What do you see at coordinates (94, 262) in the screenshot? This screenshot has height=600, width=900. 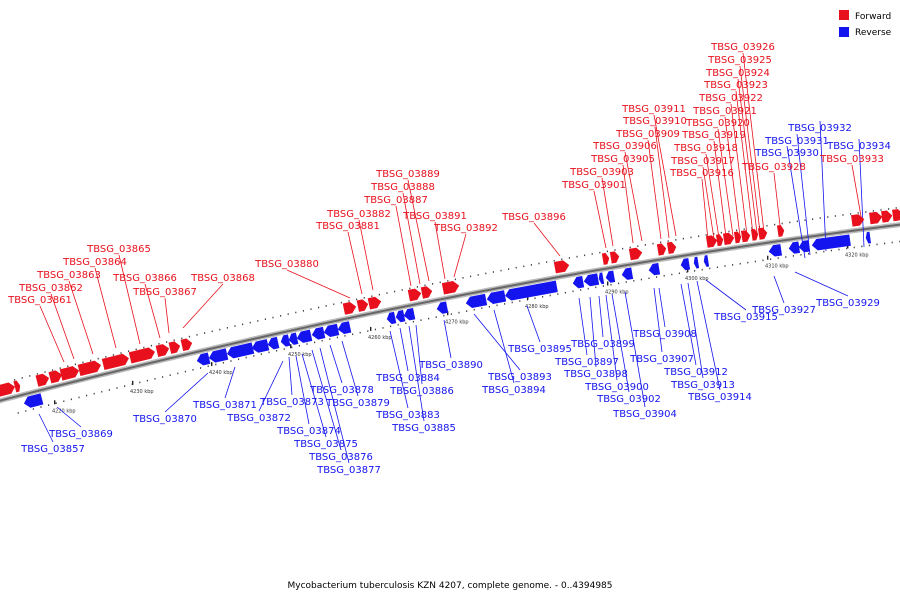 I see `forward-gene-label: TBSG_03864` at bounding box center [94, 262].